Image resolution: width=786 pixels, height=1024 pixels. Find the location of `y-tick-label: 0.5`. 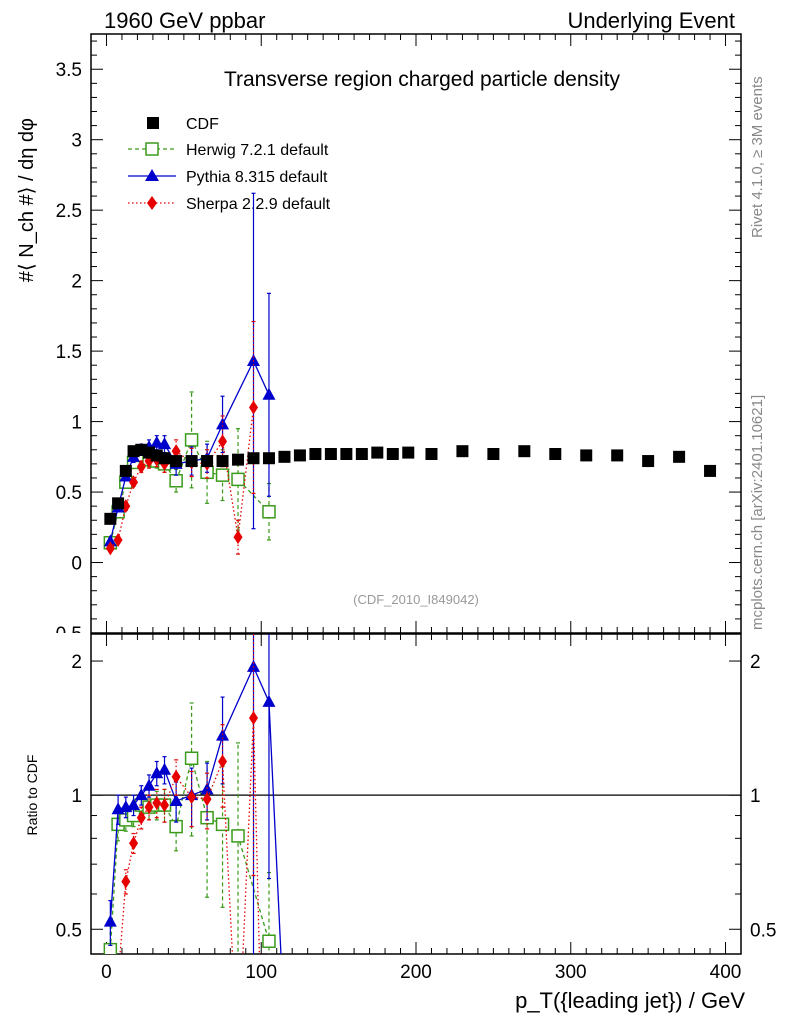

y-tick-label: 0.5 is located at coordinates (69, 493).